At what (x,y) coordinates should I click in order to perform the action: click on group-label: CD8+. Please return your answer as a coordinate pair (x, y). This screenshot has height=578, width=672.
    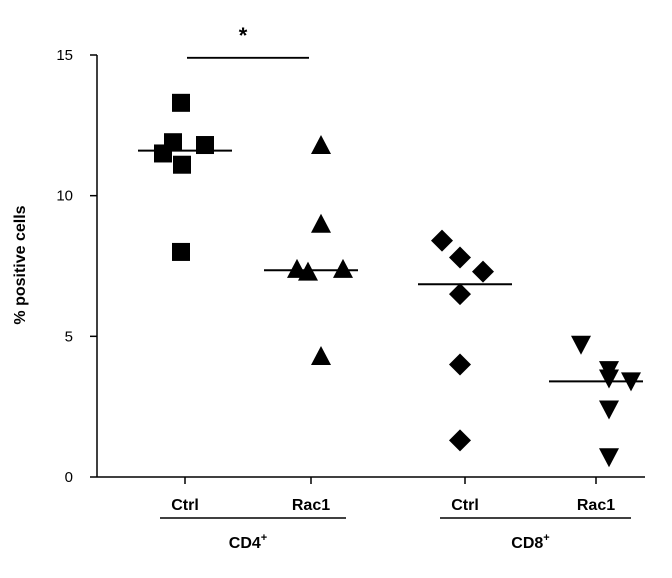
    Looking at the image, I should click on (530, 542).